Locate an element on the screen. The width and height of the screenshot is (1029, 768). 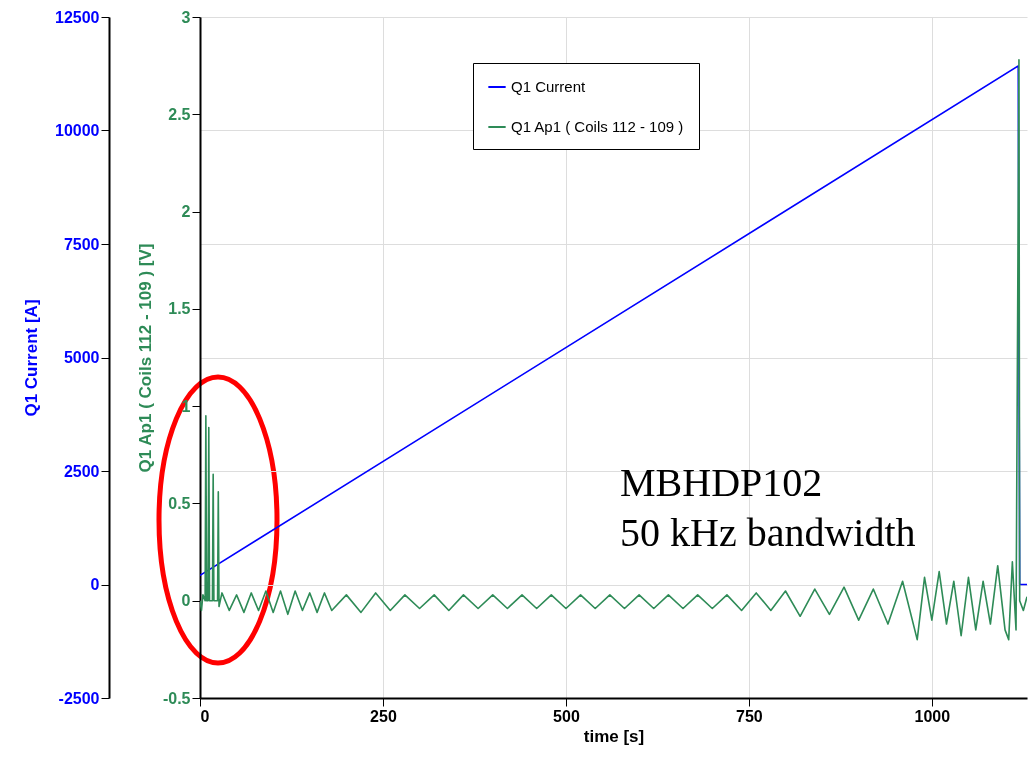
annotation: 50 kHz bandwidth is located at coordinates (768, 533).